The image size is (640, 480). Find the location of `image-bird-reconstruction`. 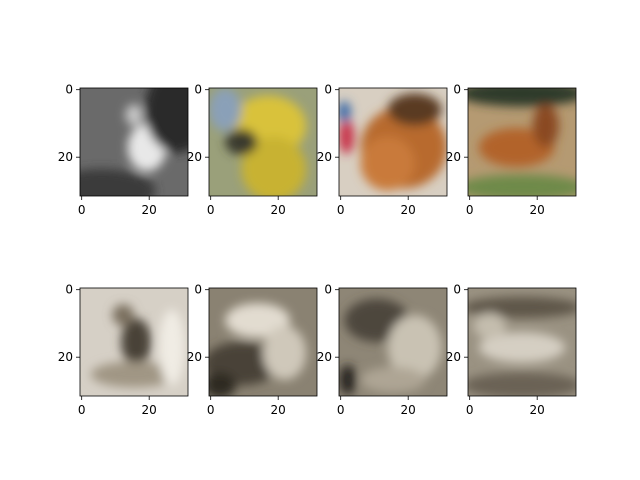

image-bird-reconstruction is located at coordinates (263, 342).